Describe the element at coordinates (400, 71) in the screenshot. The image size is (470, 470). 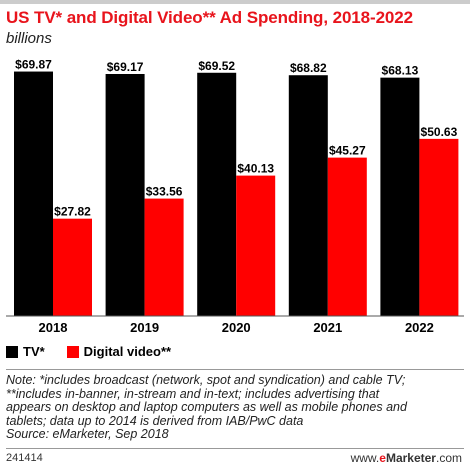
I see `data-label: $68.13` at that location.